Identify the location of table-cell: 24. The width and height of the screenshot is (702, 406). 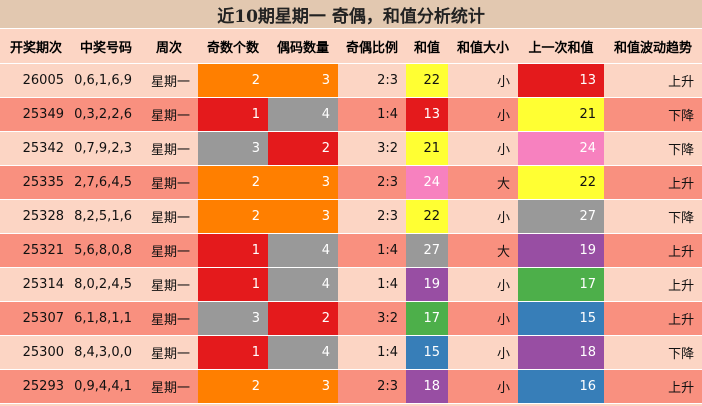
(561, 148).